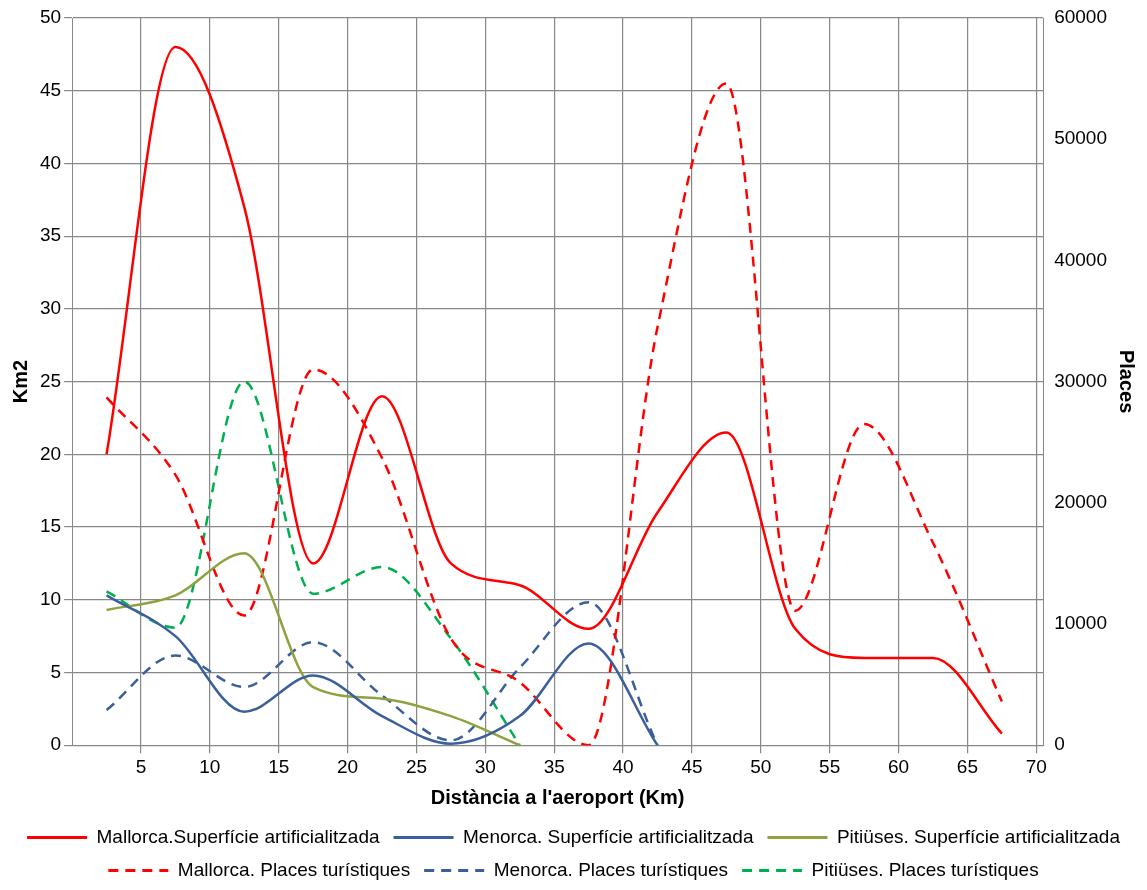 The width and height of the screenshot is (1147, 890). What do you see at coordinates (557, 796) in the screenshot?
I see `x-axis-title: Distància a l'aeroport (Km)` at bounding box center [557, 796].